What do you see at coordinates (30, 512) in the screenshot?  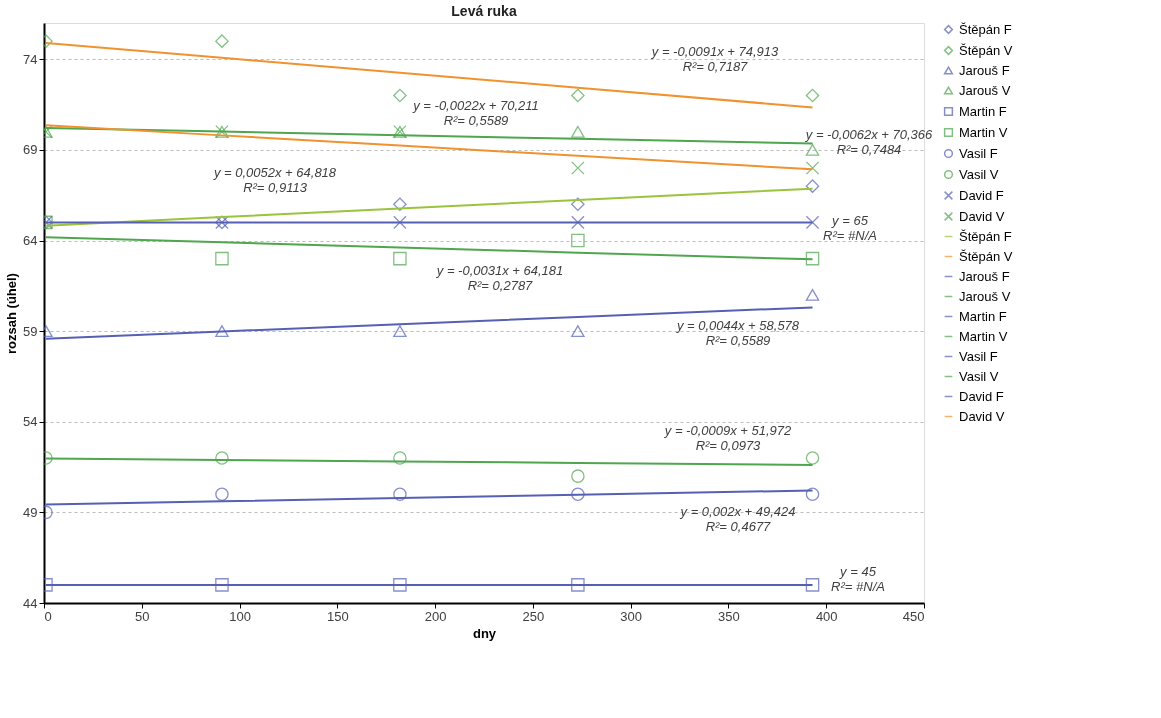 I see `y-tick-label: 49` at bounding box center [30, 512].